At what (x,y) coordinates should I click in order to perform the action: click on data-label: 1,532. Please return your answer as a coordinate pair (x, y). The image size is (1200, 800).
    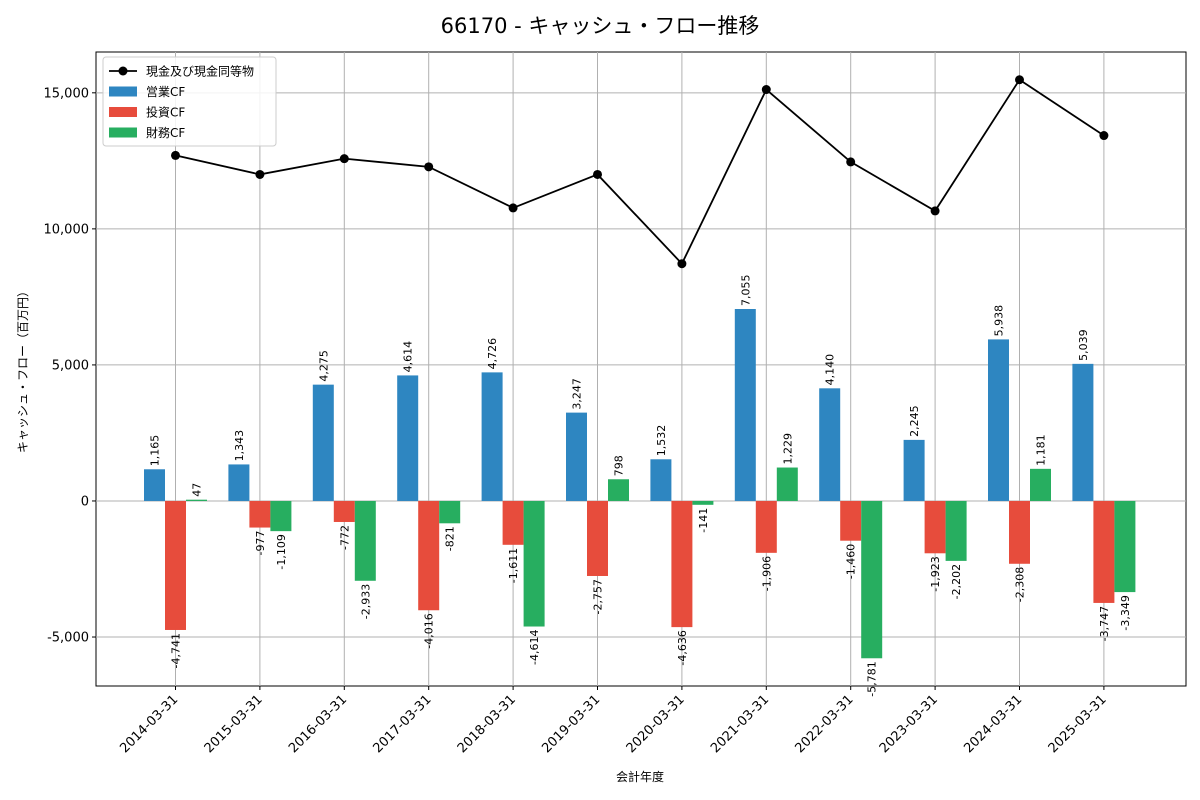
    Looking at the image, I should click on (661, 441).